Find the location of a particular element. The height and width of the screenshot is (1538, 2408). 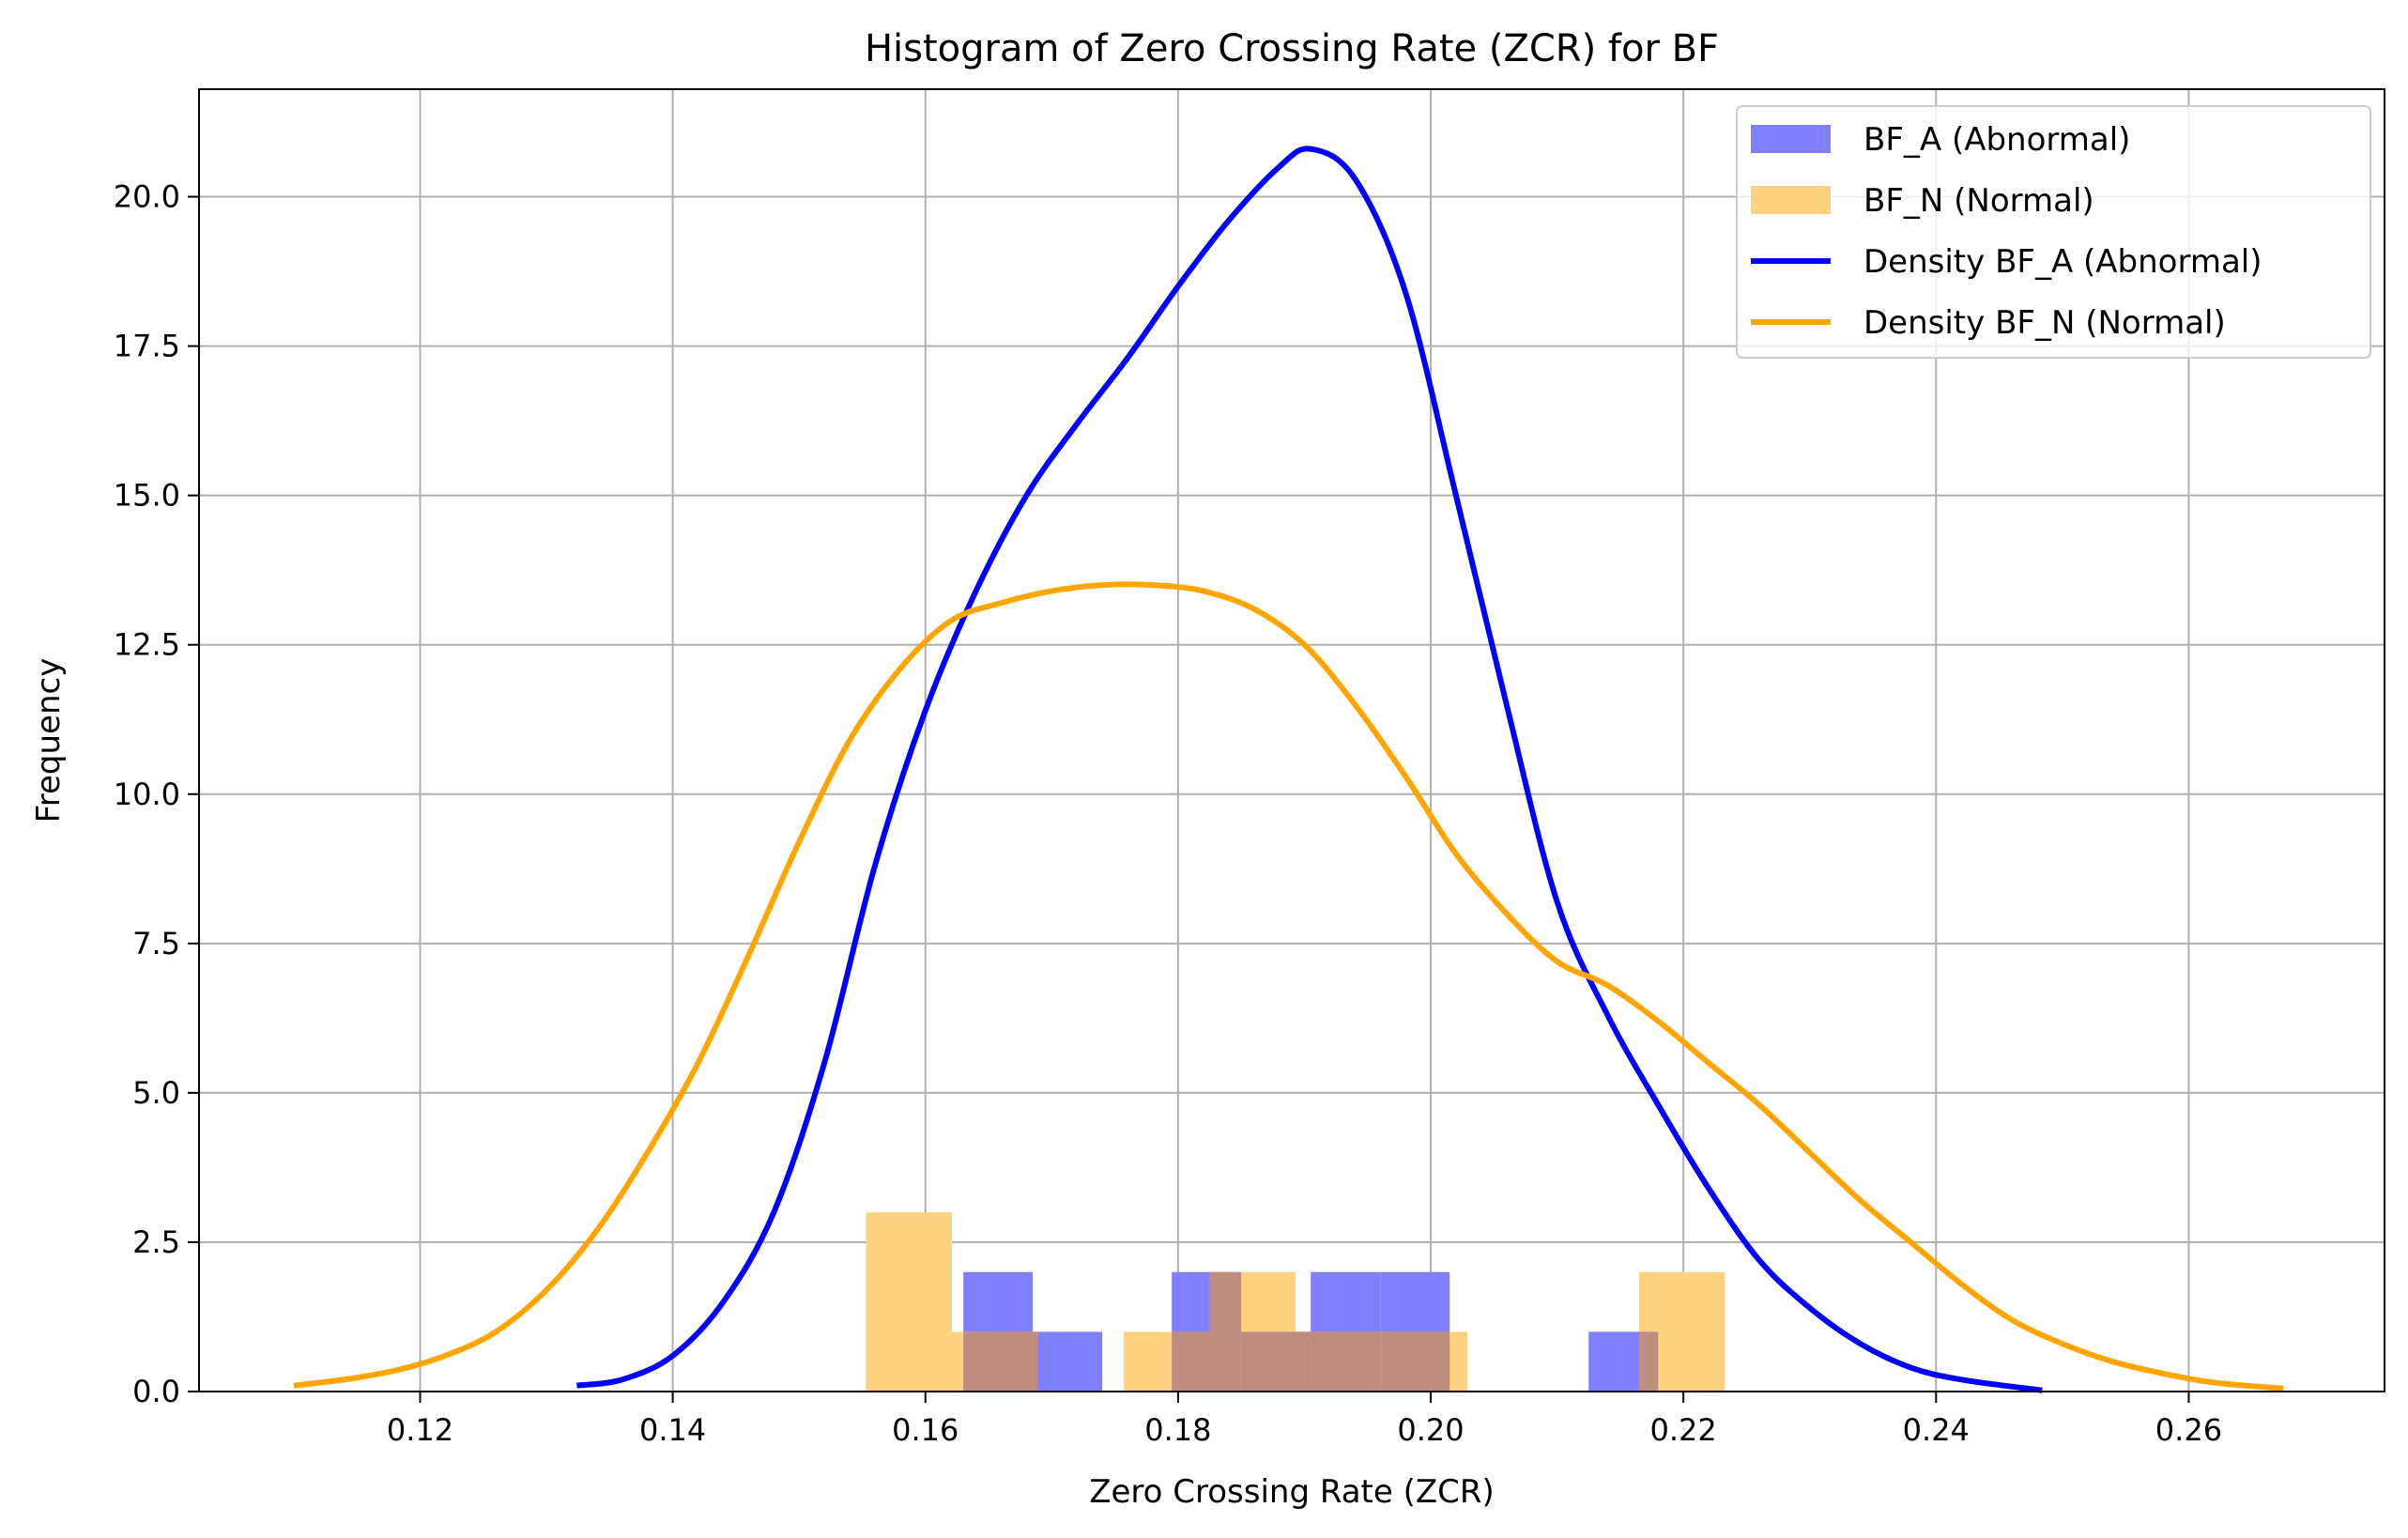

x-axis-label: Zero Crossing Rate (ZCR) is located at coordinates (1292, 1492).